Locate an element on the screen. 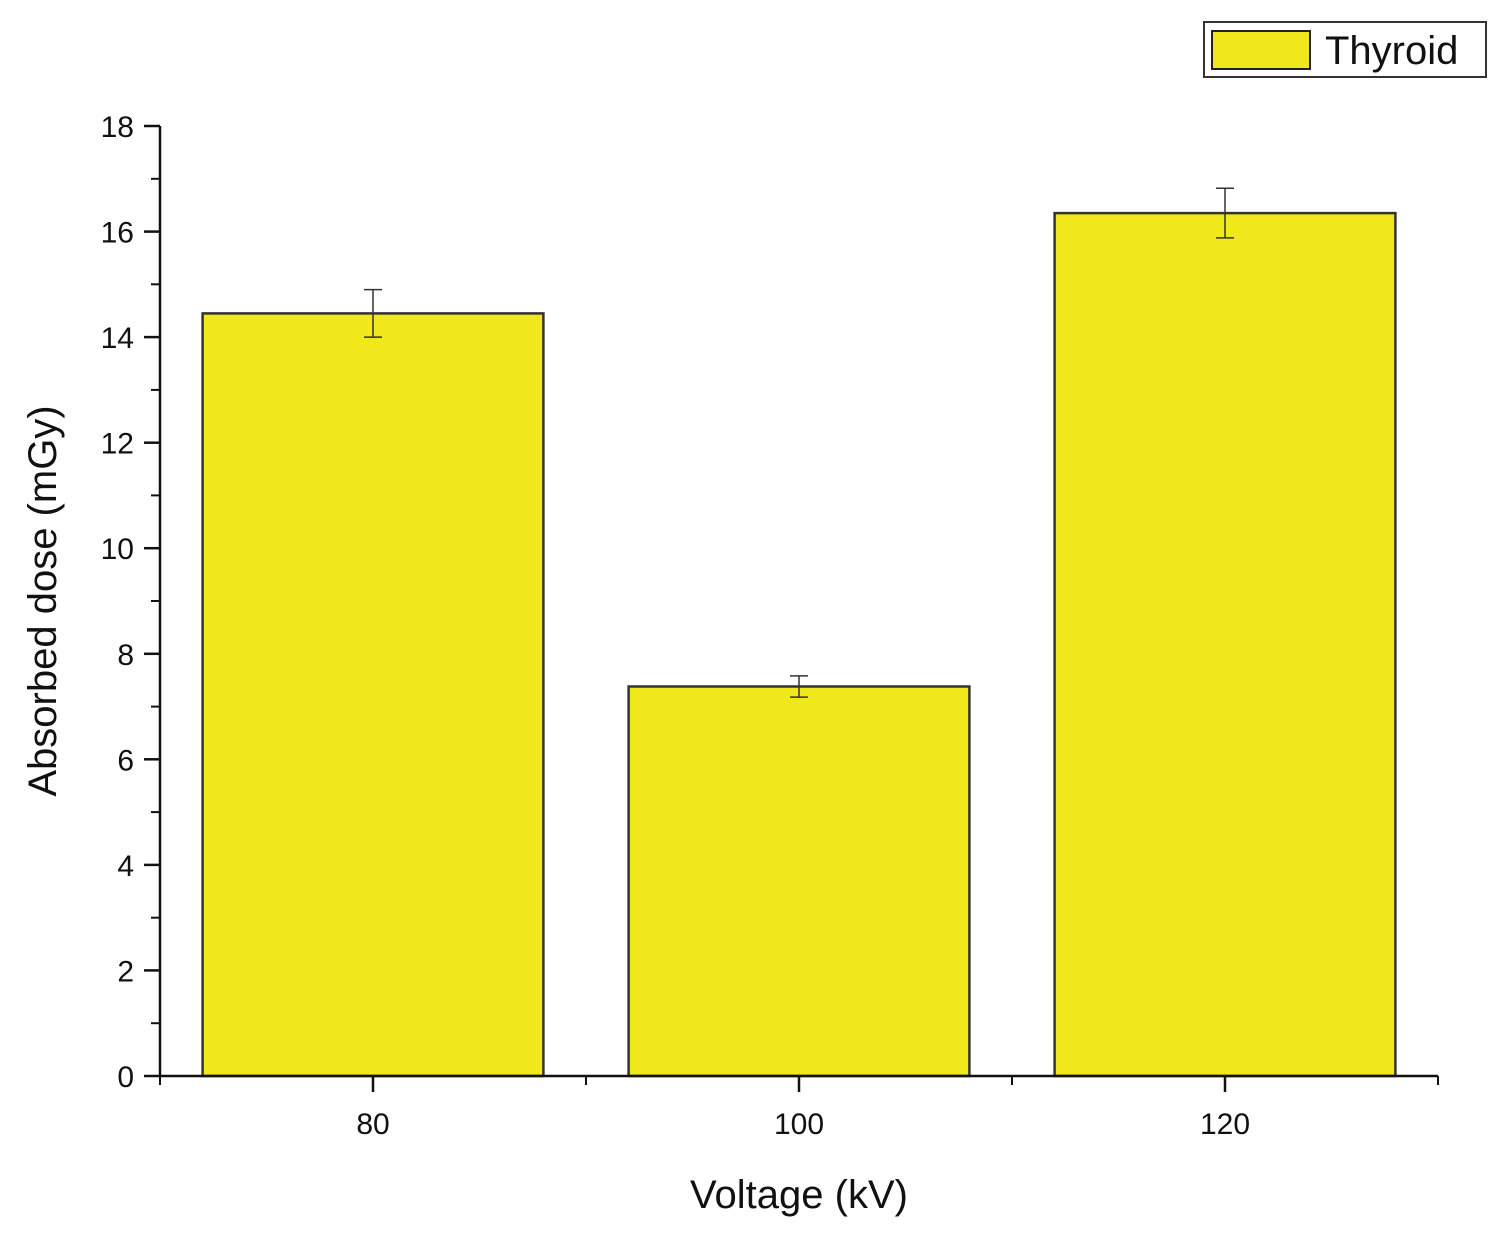  y-tick-label: 12 is located at coordinates (117, 444).